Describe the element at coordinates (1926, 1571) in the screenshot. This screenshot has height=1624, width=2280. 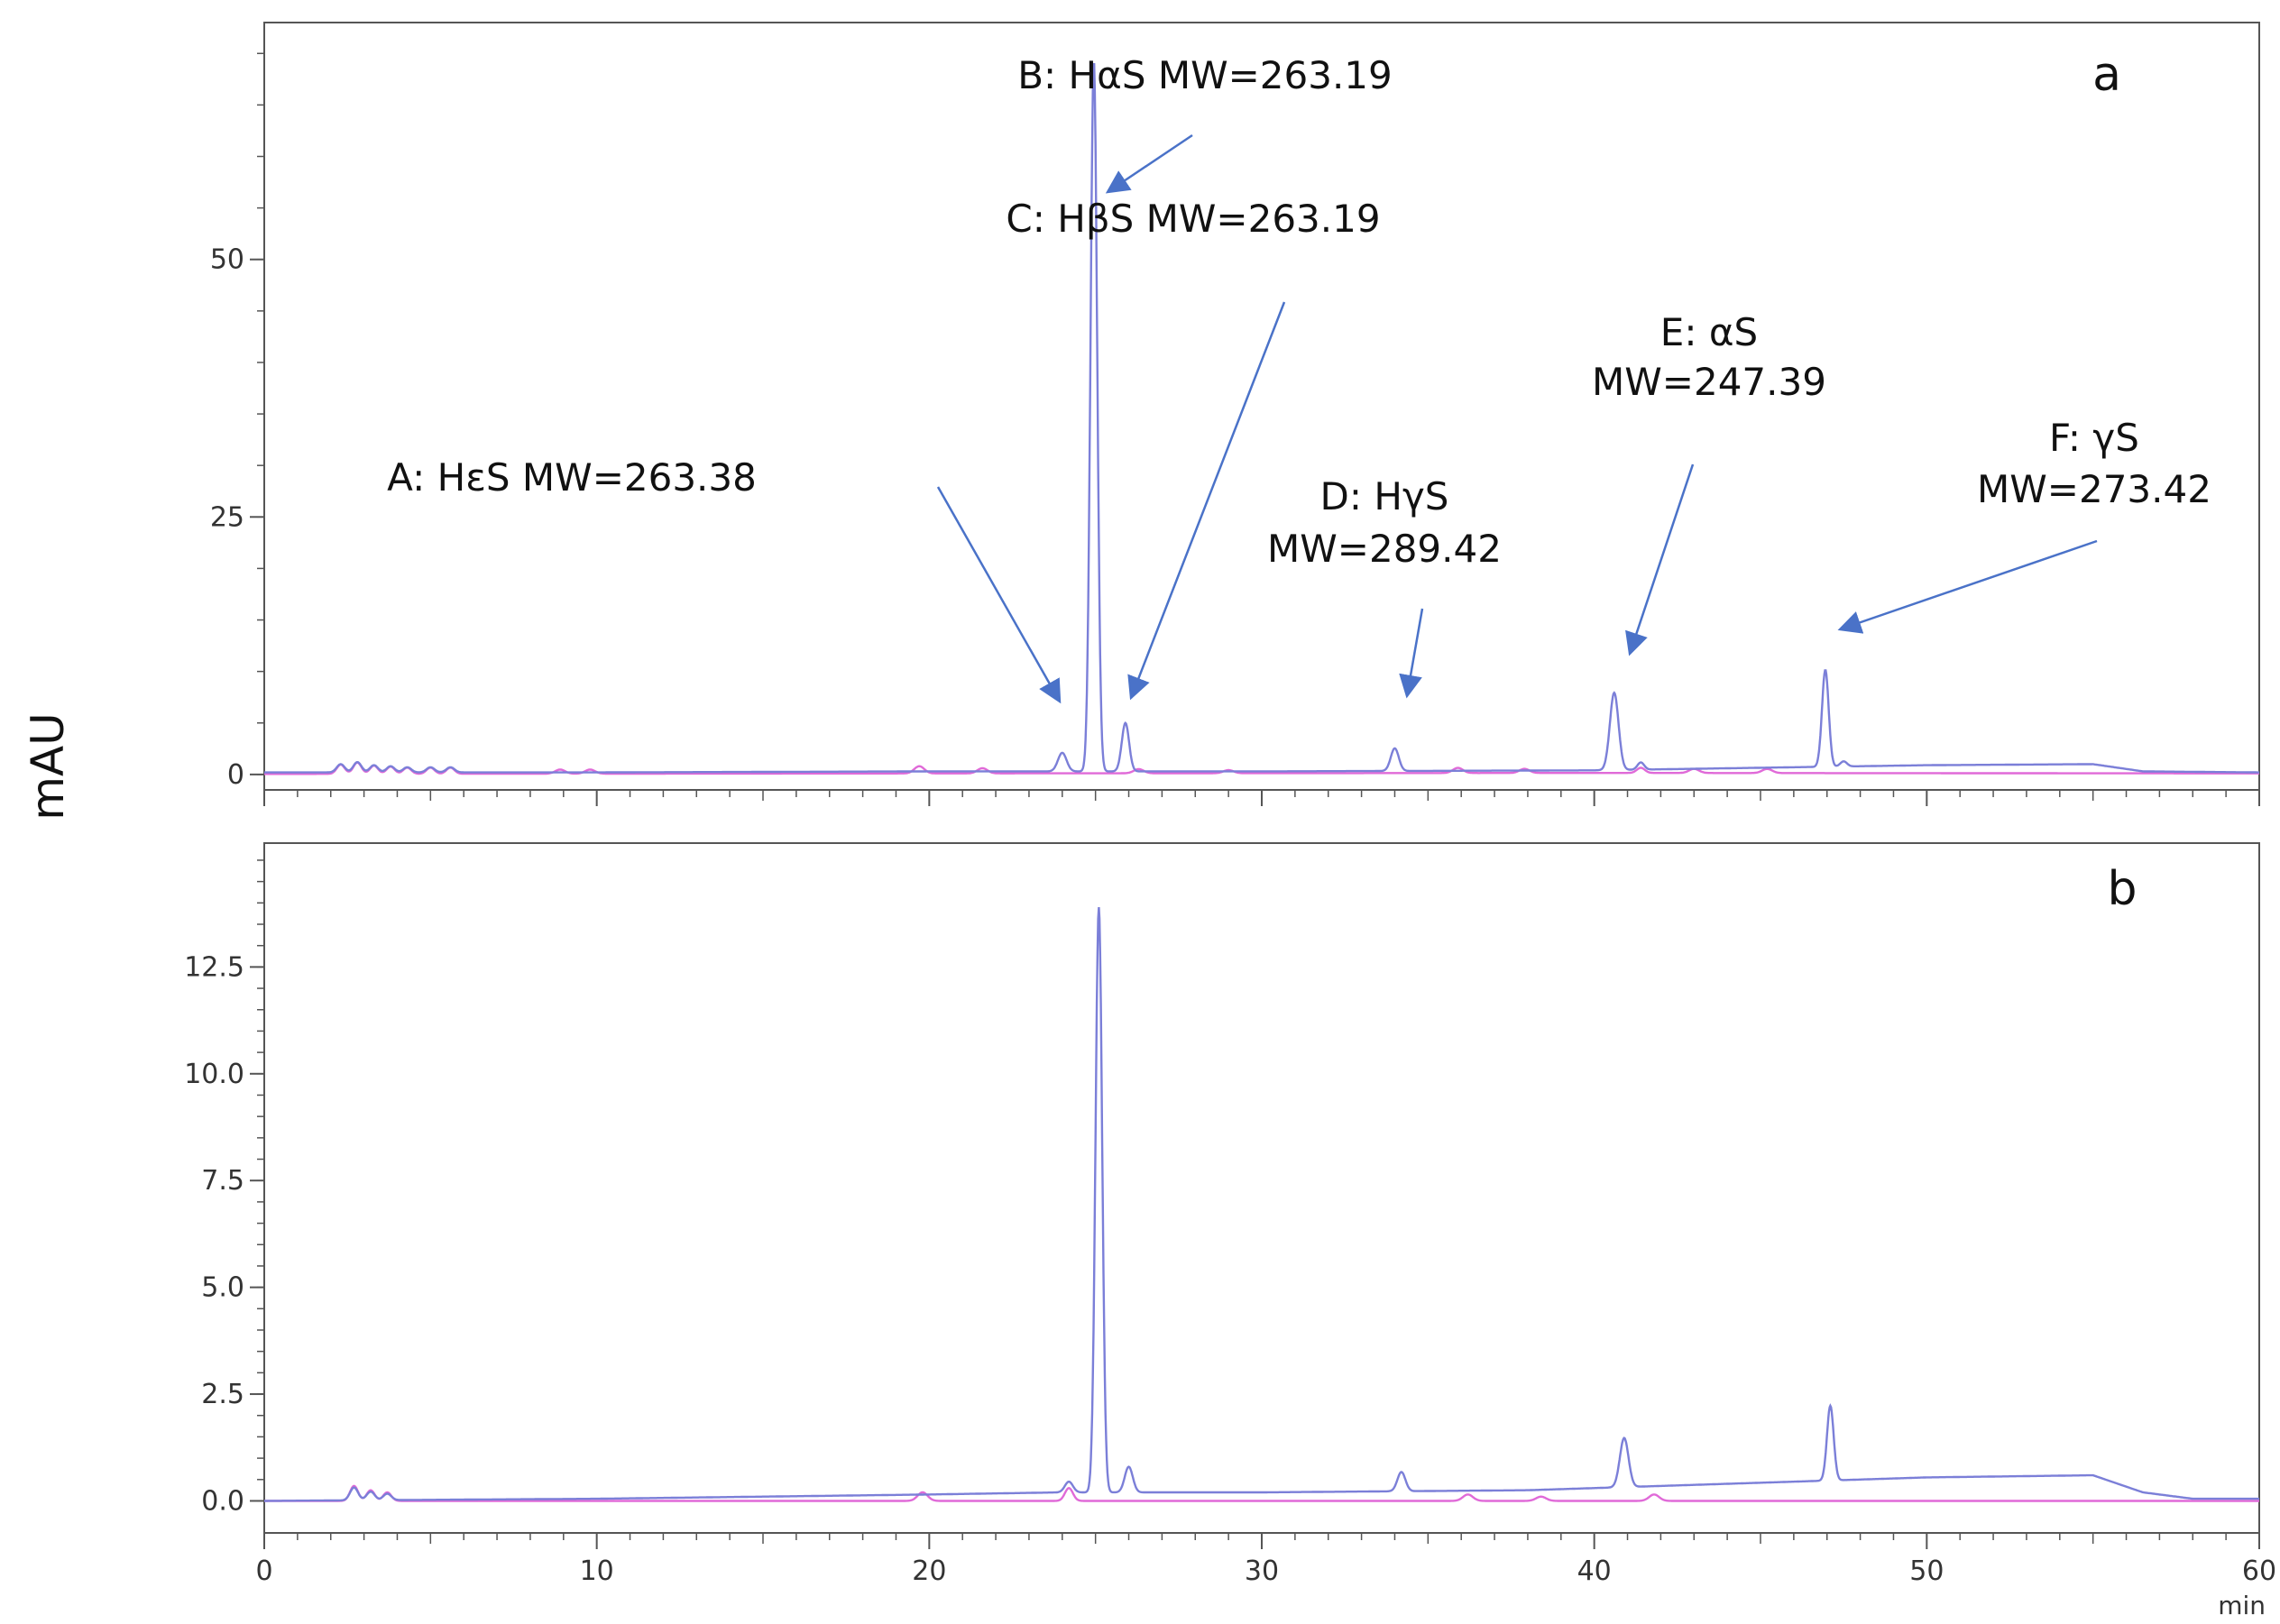
I see `x-tick-label: 50` at that location.